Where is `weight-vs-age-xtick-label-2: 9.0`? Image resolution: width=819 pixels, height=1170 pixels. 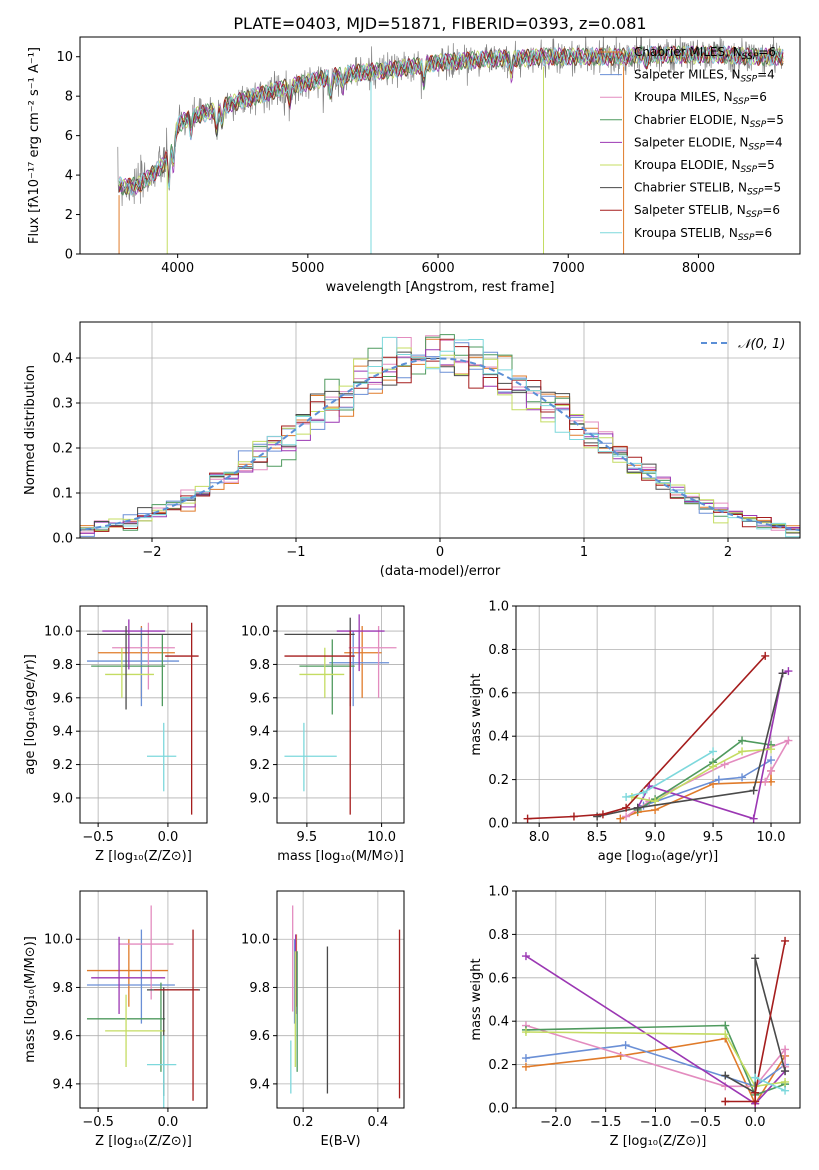 weight-vs-age-xtick-label-2: 9.0 is located at coordinates (655, 837).